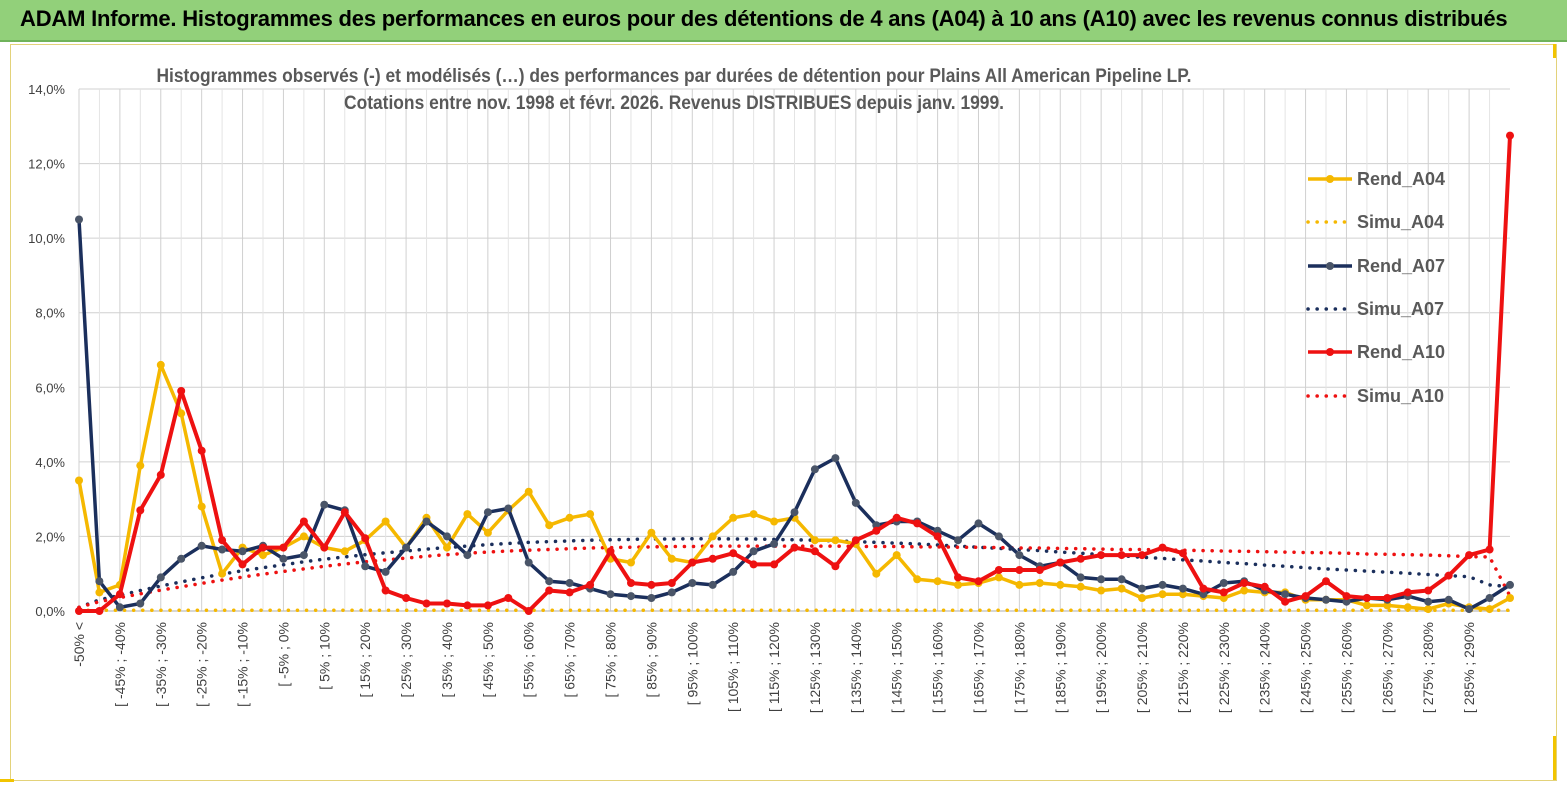  What do you see at coordinates (50, 313) in the screenshot?
I see `y-tick-label: 8,0%` at bounding box center [50, 313].